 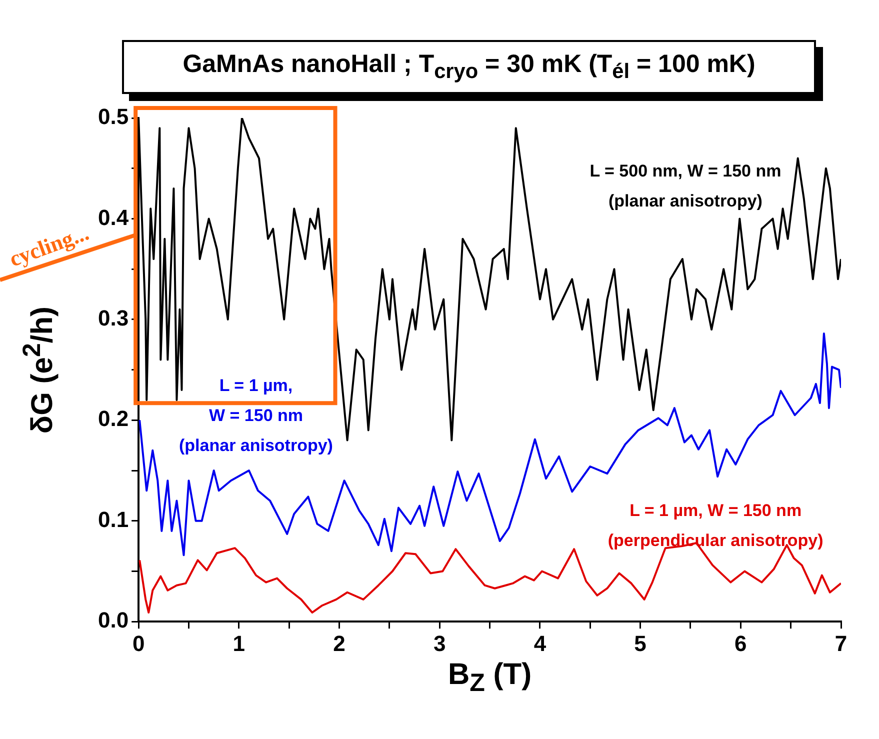 I want to click on y-tick-label: 0.4, so click(x=114, y=217).